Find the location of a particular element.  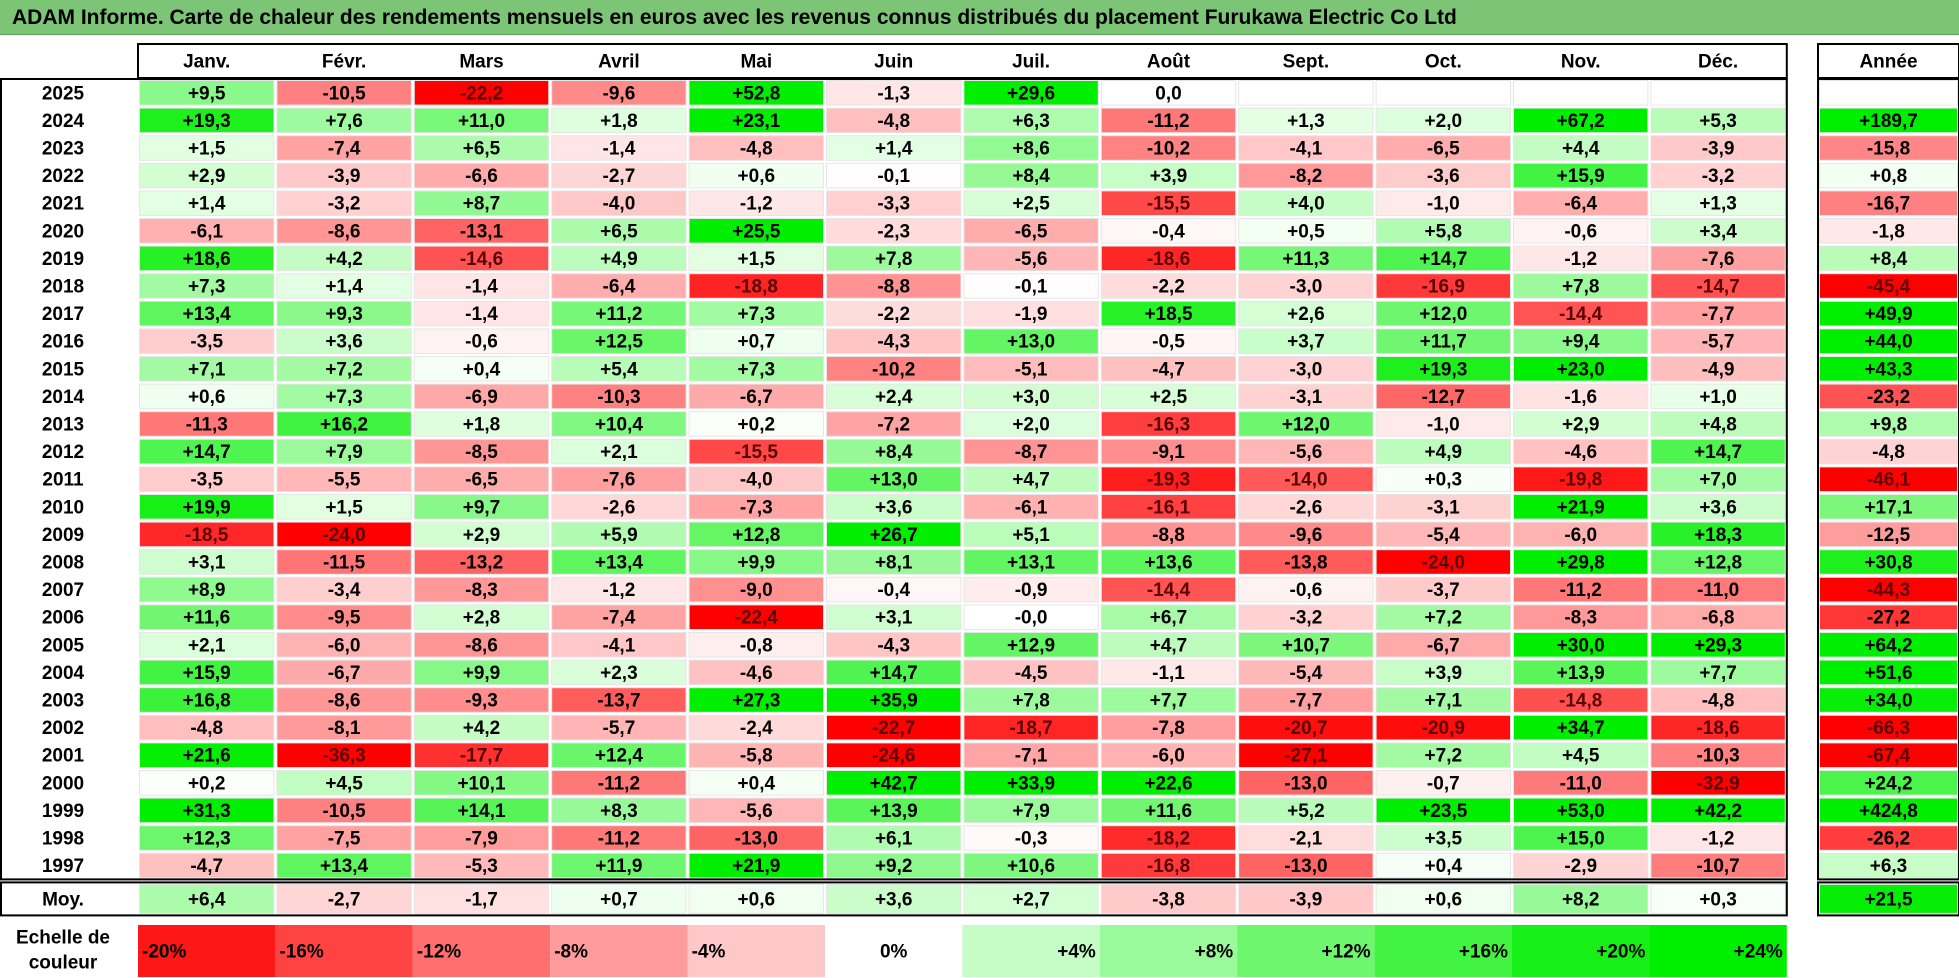

cell-value: +4,7 is located at coordinates (1031, 480).